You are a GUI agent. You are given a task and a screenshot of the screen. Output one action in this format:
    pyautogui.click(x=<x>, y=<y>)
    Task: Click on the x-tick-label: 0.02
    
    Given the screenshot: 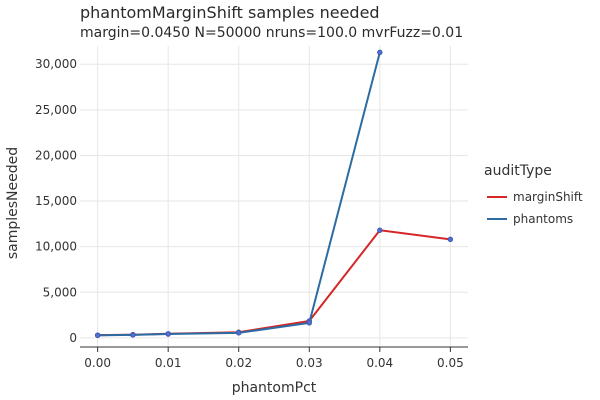 What is the action you would take?
    pyautogui.click(x=238, y=363)
    